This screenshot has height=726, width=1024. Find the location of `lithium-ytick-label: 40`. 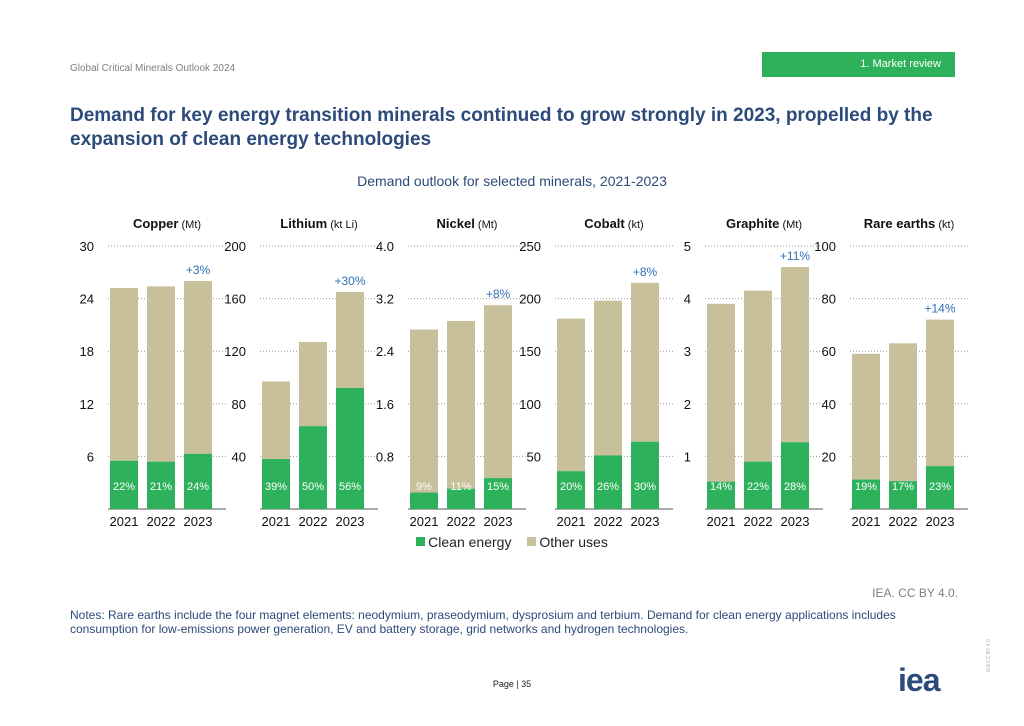

lithium-ytick-label: 40 is located at coordinates (239, 456).